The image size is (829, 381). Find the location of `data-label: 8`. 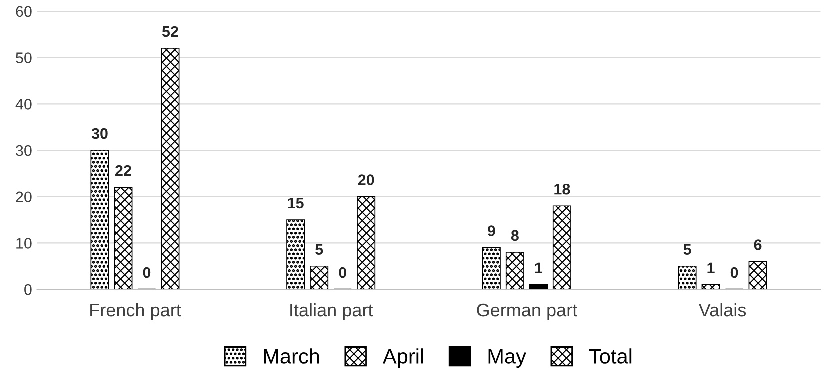

data-label: 8 is located at coordinates (515, 236).